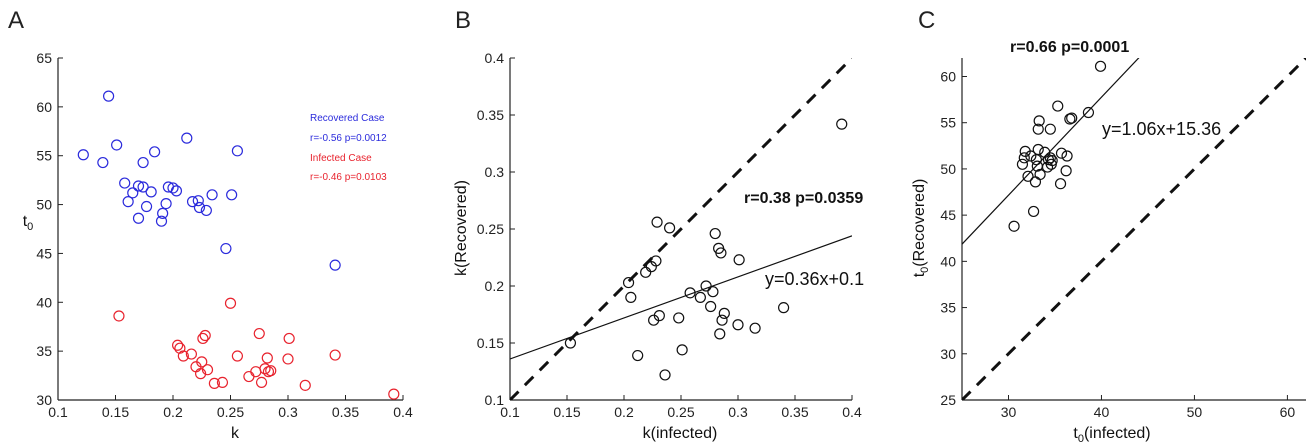  What do you see at coordinates (44, 107) in the screenshot?
I see `panel-a-y-tick-label: 60` at bounding box center [44, 107].